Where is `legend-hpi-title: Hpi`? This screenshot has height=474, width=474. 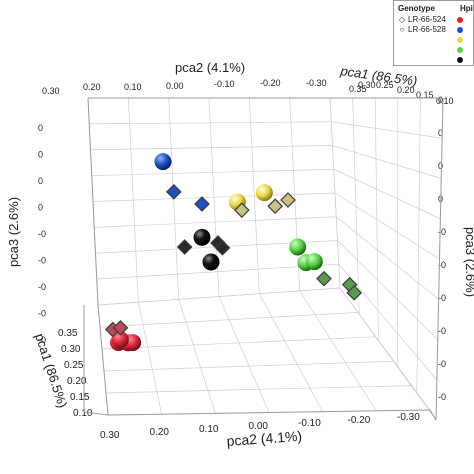
legend-hpi-title: Hpi is located at coordinates (466, 8).